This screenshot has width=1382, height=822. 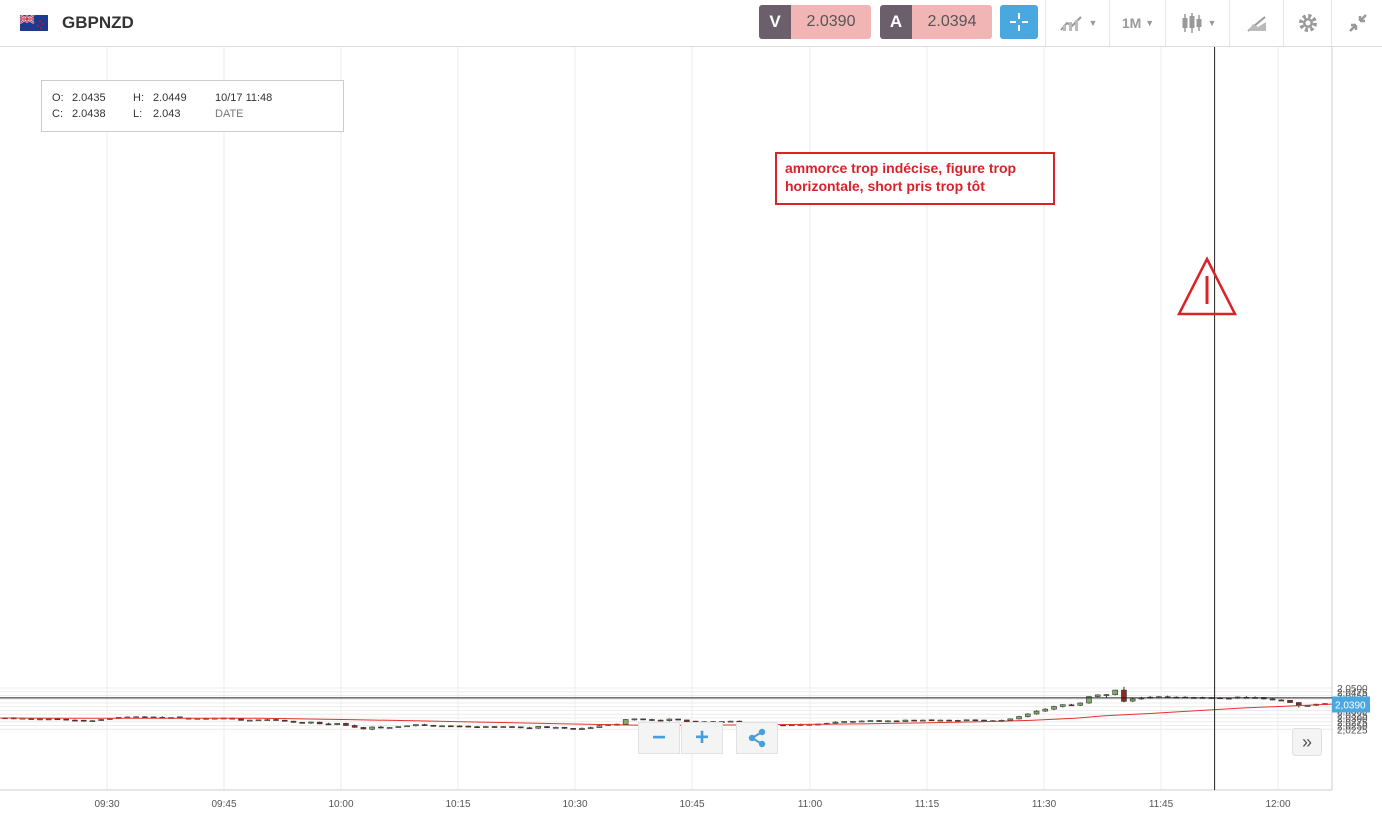 I want to click on moving-average-line, so click(x=666, y=714).